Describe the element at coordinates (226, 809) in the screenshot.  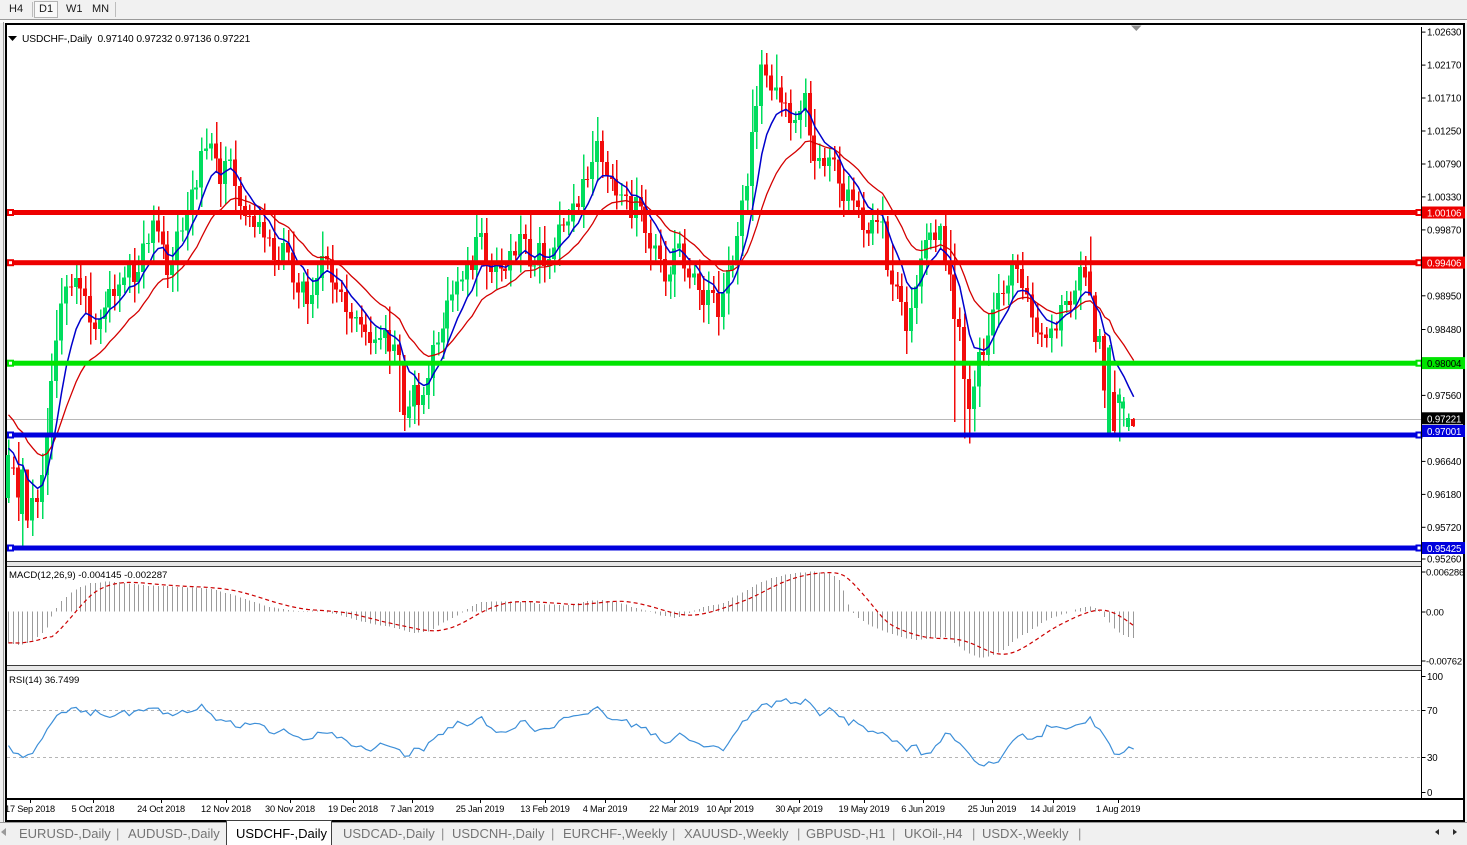
I see `svg-text: 12 Nov 2018` at that location.